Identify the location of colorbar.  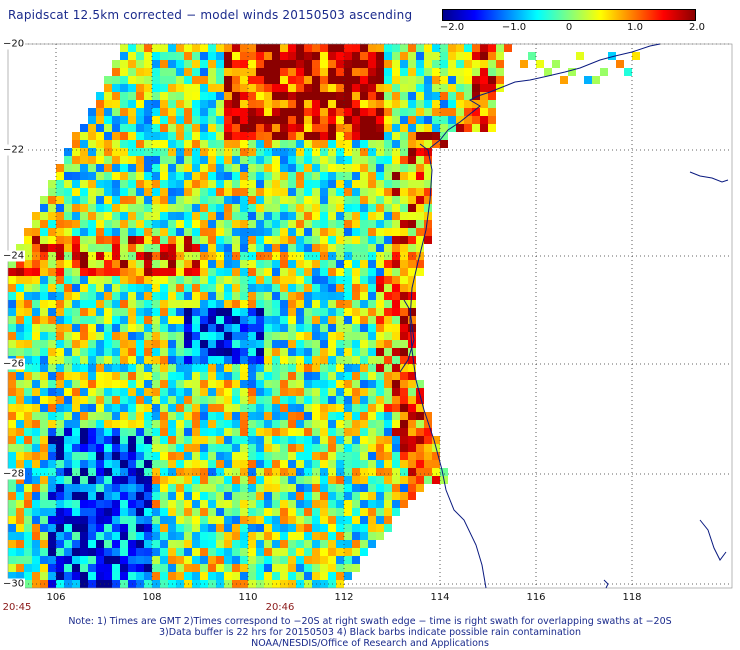
(569, 15).